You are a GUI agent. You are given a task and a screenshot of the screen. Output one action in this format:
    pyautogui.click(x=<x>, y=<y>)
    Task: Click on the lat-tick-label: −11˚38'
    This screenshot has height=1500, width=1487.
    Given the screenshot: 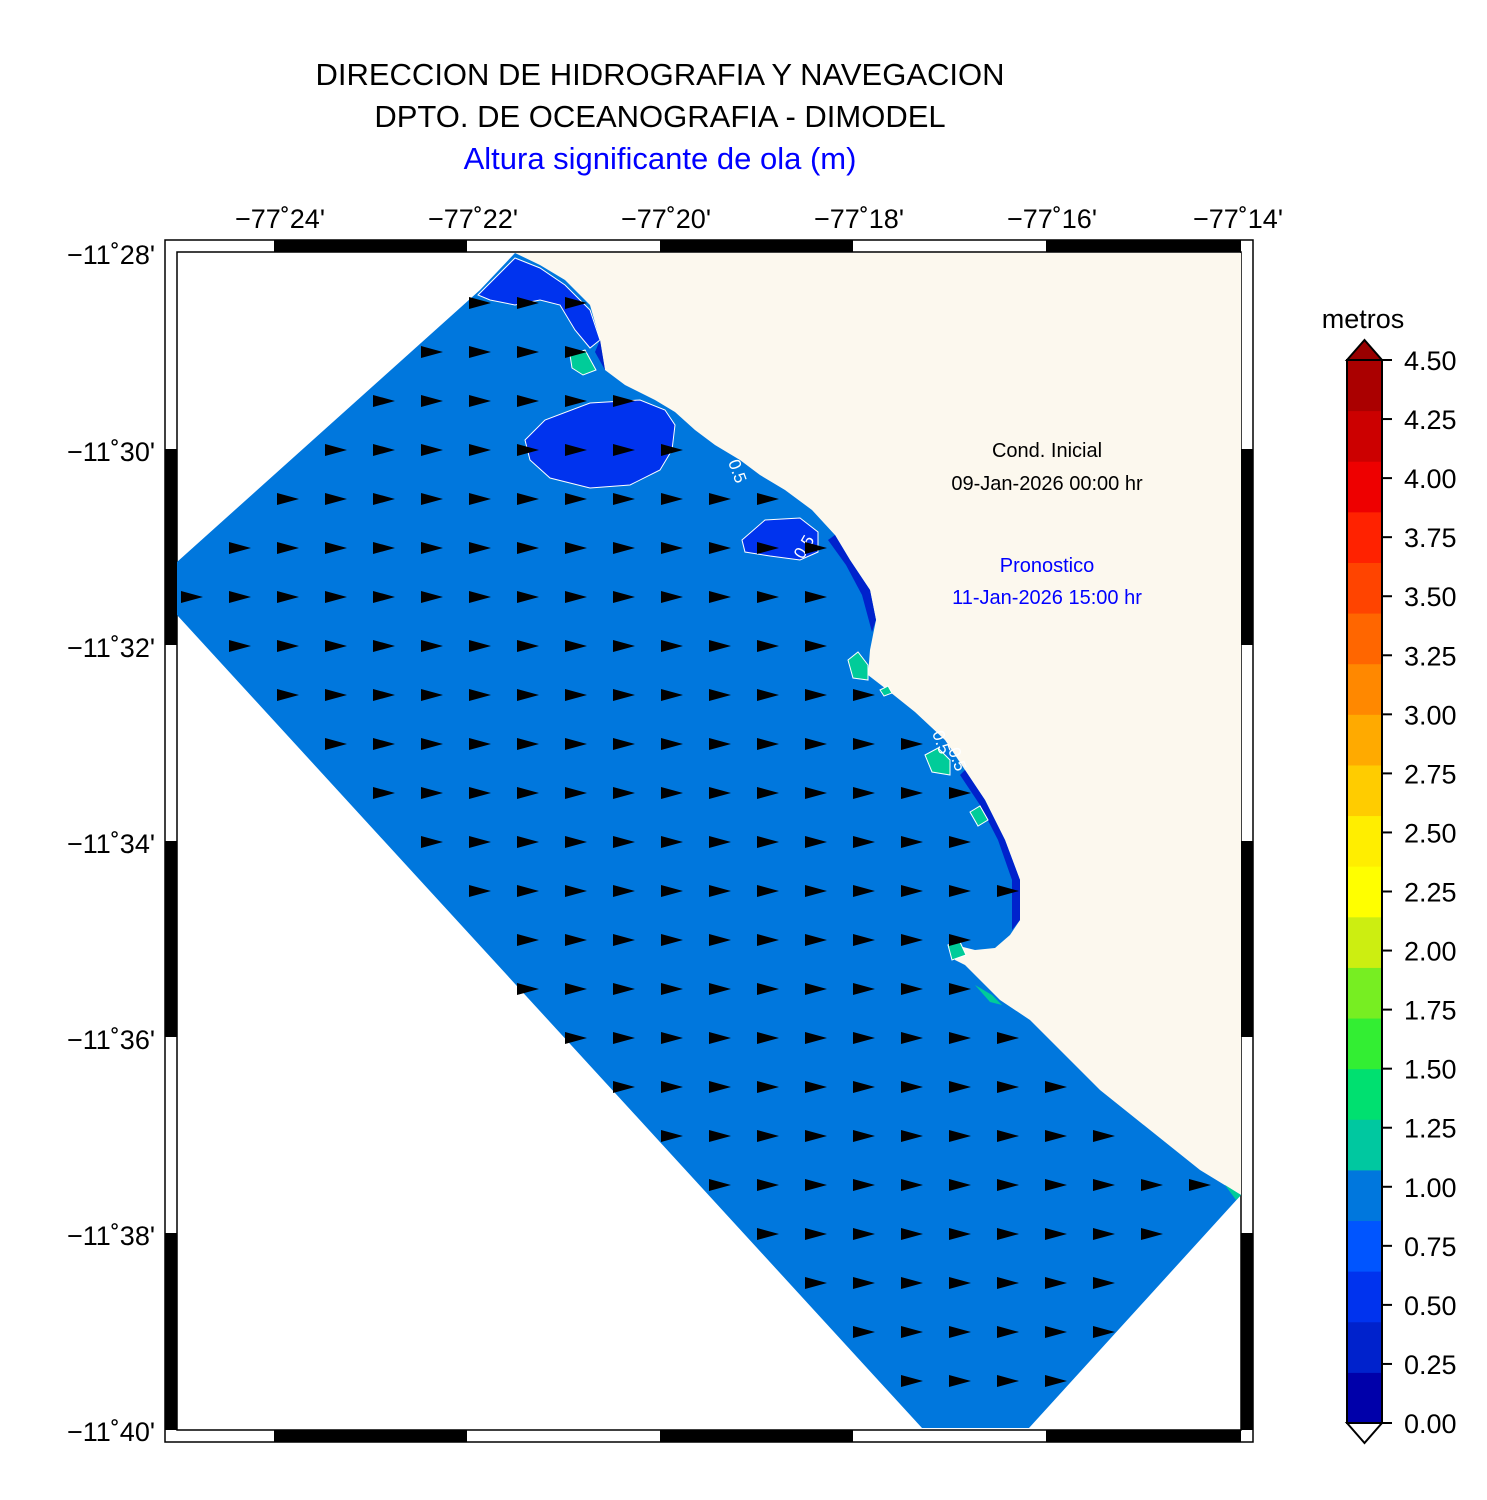 What is the action you would take?
    pyautogui.click(x=111, y=1236)
    